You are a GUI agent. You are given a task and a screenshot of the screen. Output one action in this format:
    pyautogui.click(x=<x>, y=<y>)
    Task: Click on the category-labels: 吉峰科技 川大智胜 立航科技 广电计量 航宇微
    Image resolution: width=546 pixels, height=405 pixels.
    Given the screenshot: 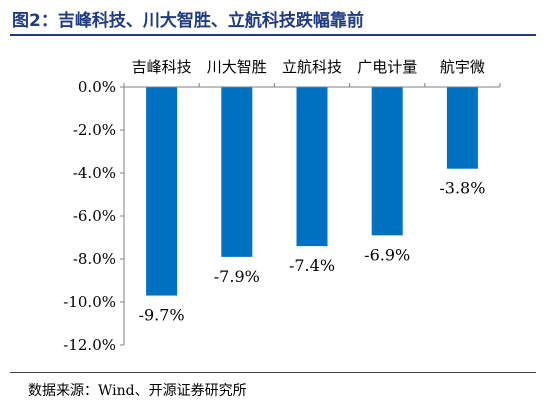 What is the action you would take?
    pyautogui.click(x=308, y=67)
    